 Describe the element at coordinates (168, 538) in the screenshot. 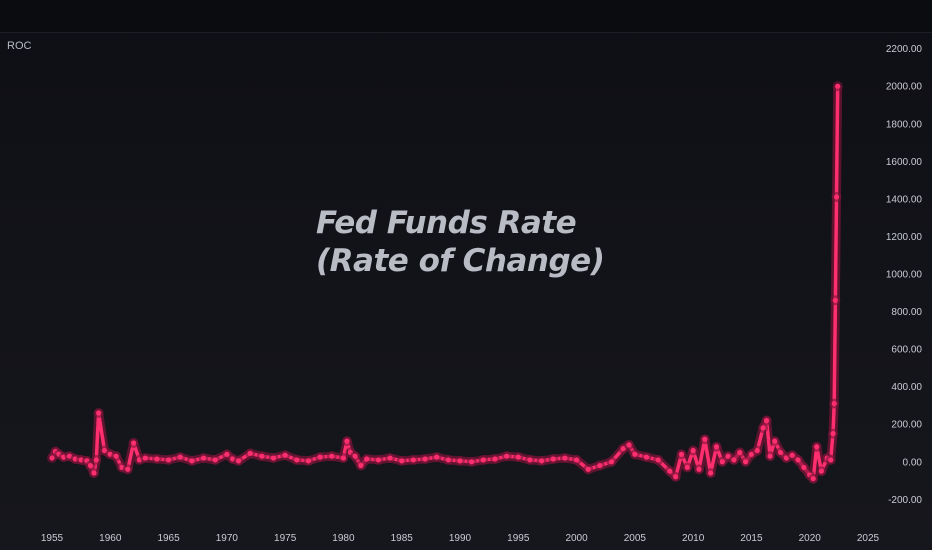

I see `x-tick-label: 1965` at that location.